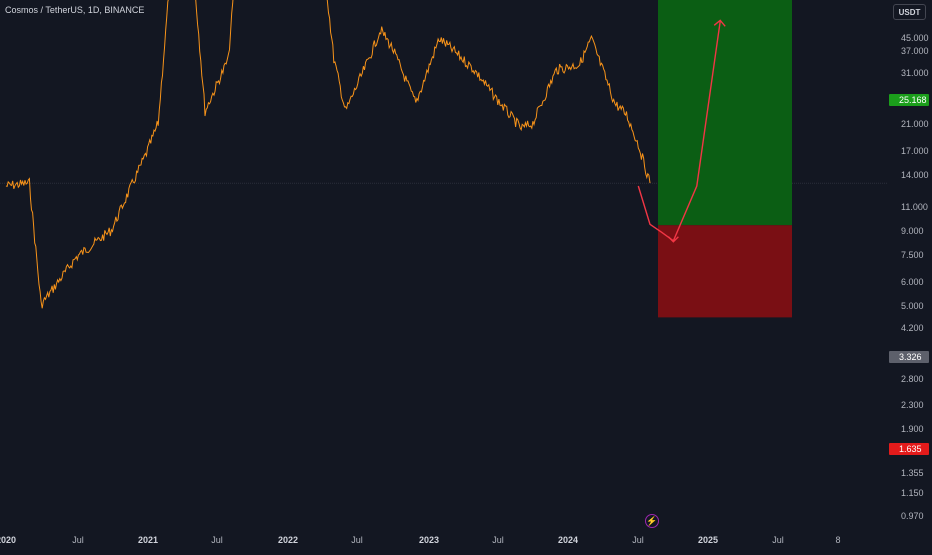 The image size is (932, 555). What do you see at coordinates (912, 429) in the screenshot?
I see `price-tick-label: 1.900` at bounding box center [912, 429].